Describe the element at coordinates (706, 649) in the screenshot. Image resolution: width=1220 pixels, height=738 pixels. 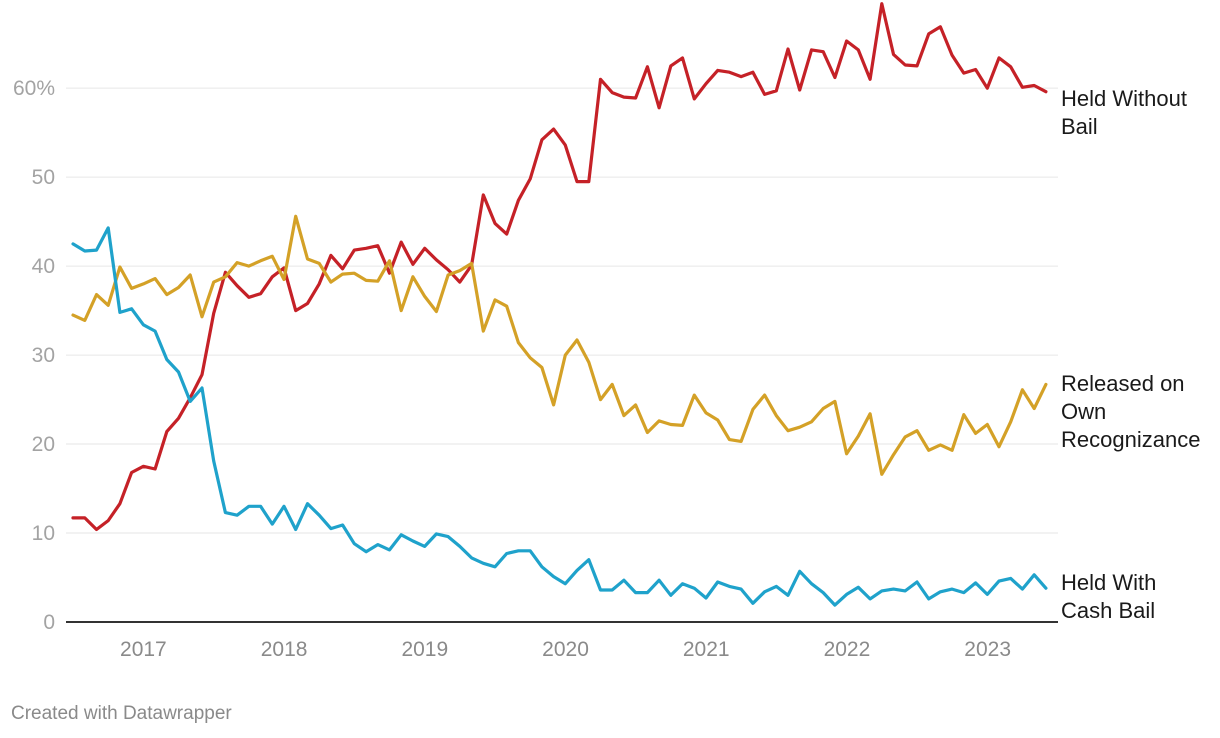
I see `x-tick-label: 2021` at that location.